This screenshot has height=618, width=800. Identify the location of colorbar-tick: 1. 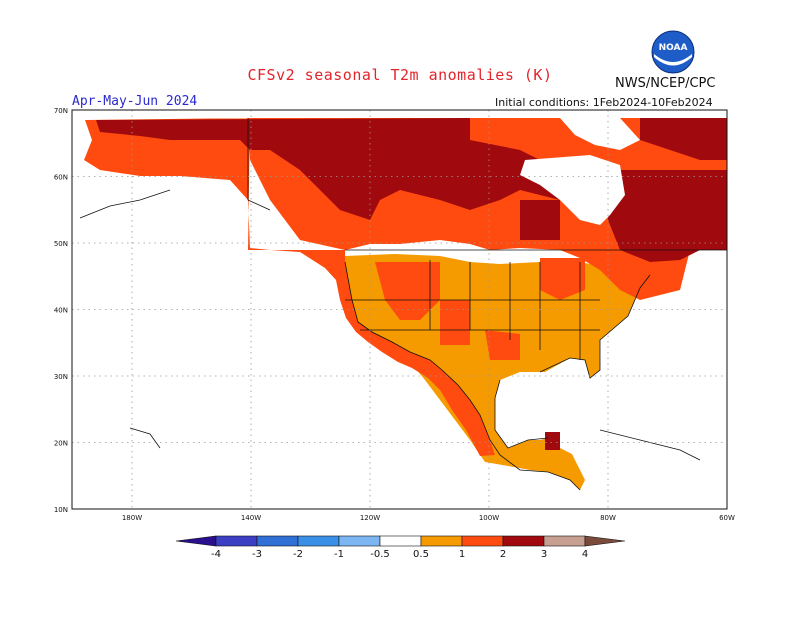
(462, 554).